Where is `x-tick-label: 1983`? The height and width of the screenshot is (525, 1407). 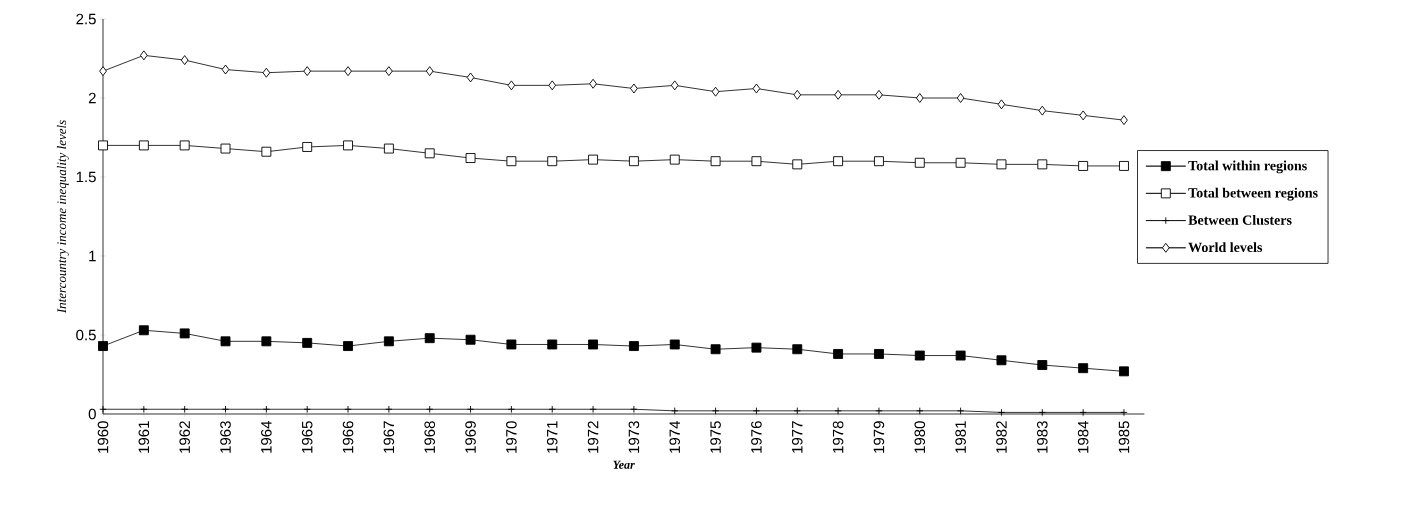 x-tick-label: 1983 is located at coordinates (1042, 437).